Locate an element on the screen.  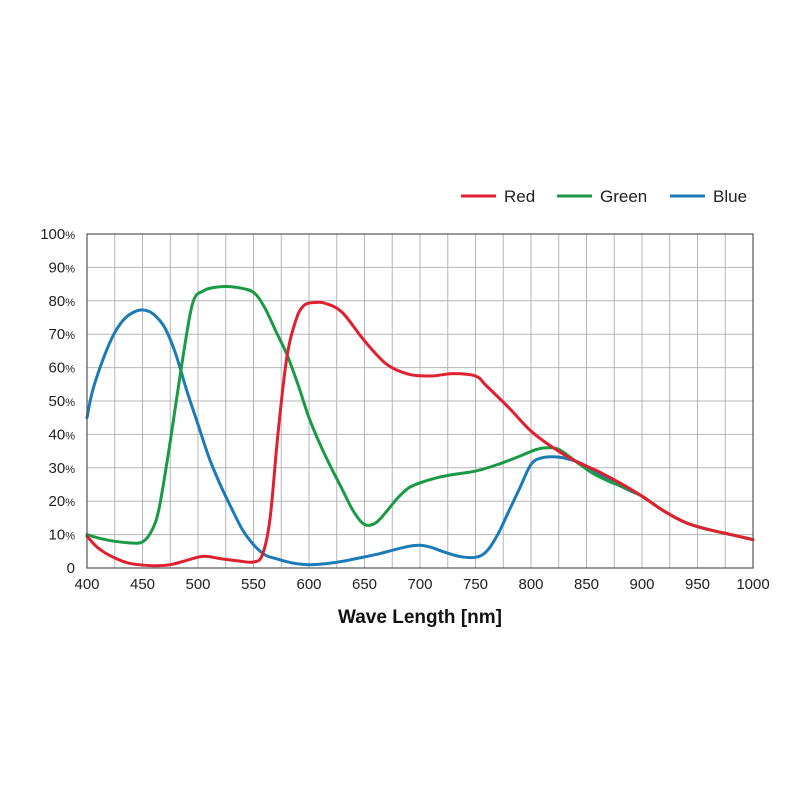
y-tick-label: 0 is located at coordinates (71, 568).